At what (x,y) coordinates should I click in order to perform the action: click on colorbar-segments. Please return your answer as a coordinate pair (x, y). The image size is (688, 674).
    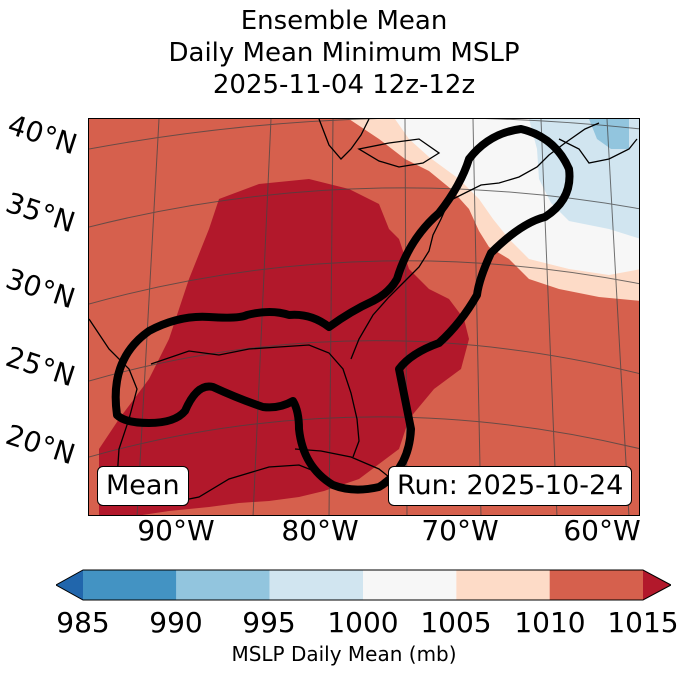
    Looking at the image, I should click on (363, 585).